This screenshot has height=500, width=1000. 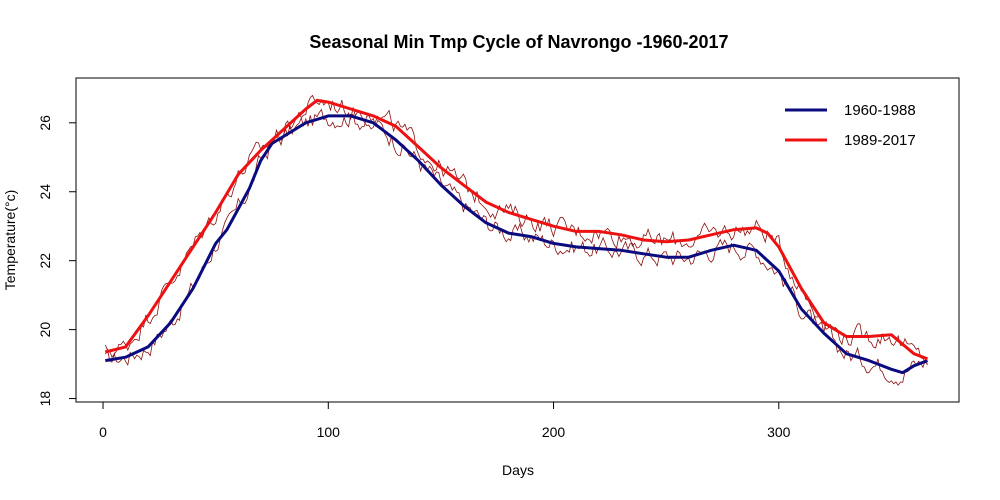 What do you see at coordinates (10, 240) in the screenshot?
I see `y-axis-title: Temperature(°c)` at bounding box center [10, 240].